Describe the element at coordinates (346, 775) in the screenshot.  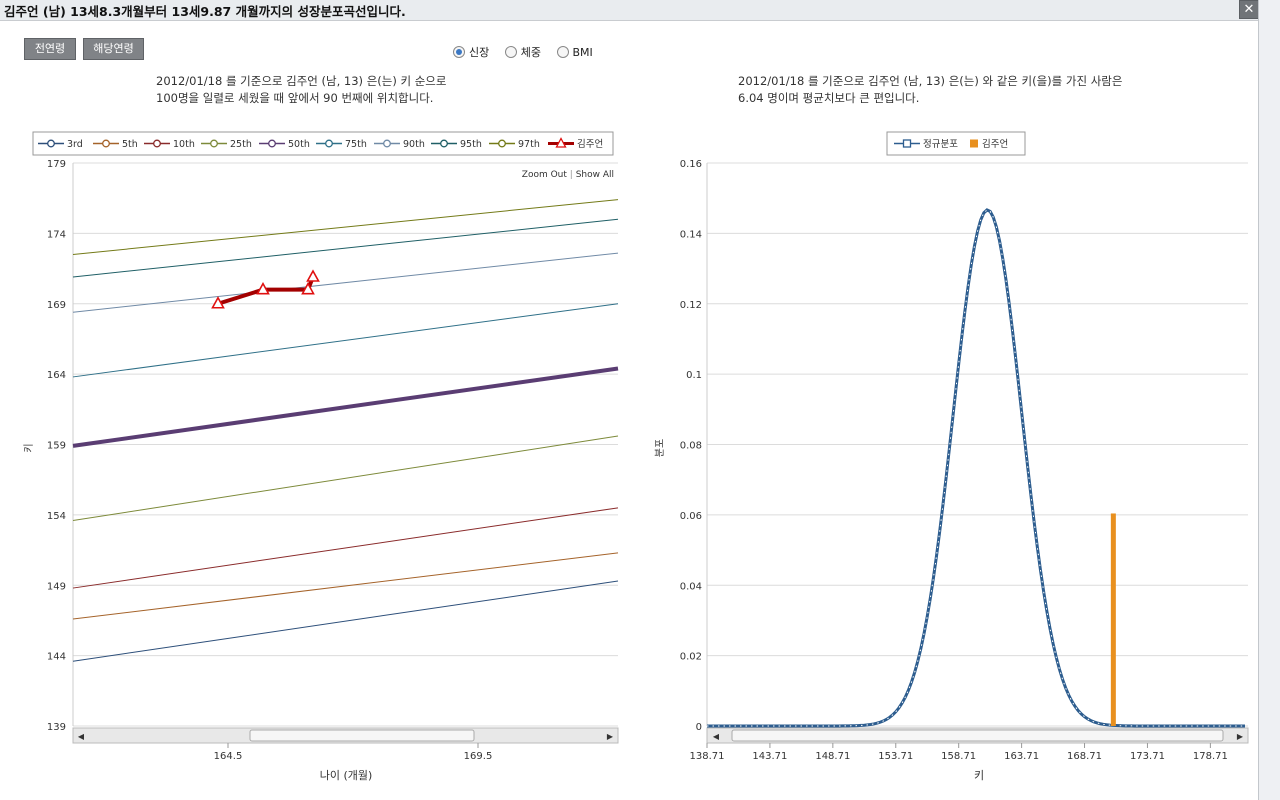
I see `left-x-axis-label: 나이 (개월)` at that location.